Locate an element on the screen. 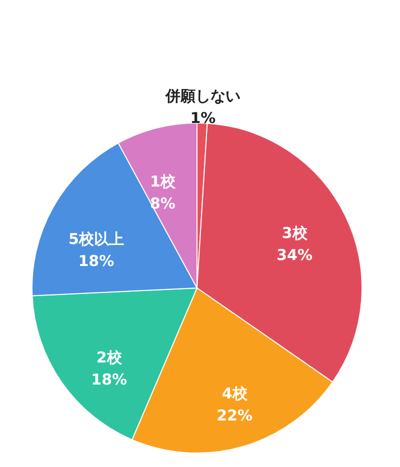 This screenshot has width=400, height=467. data-label: 34% is located at coordinates (294, 255).